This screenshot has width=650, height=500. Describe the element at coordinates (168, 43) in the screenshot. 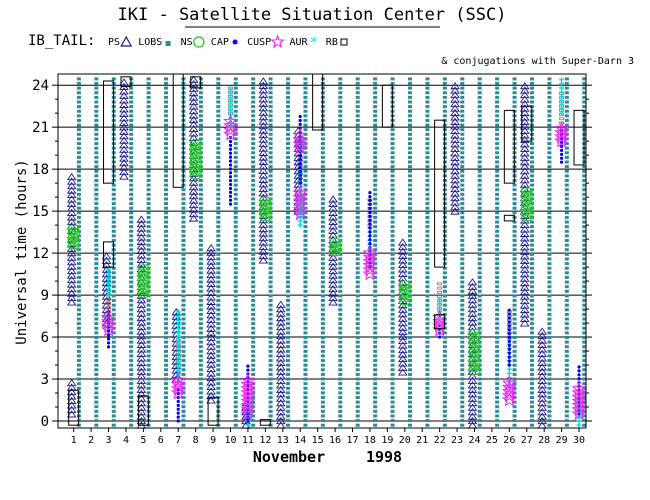

I see `legend-square-dot-icon` at that location.